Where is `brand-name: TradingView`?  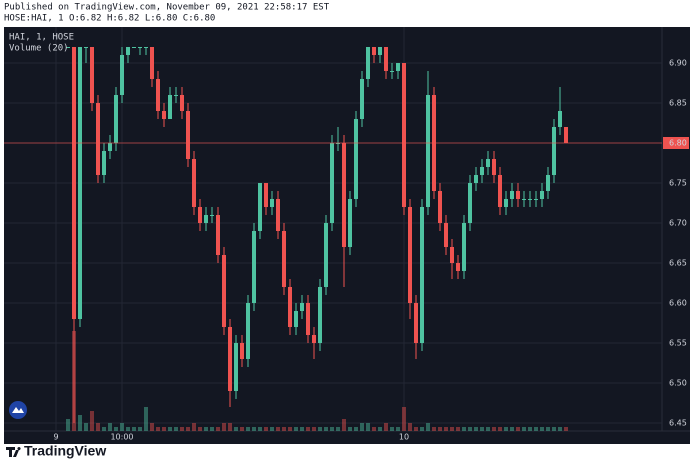
brand-name: TradingView is located at coordinates (65, 451).